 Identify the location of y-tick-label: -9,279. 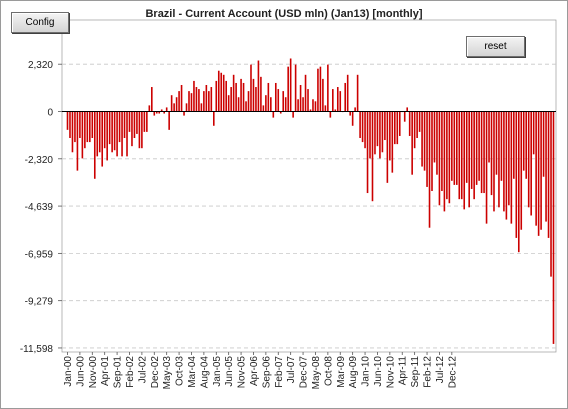
(39, 302).